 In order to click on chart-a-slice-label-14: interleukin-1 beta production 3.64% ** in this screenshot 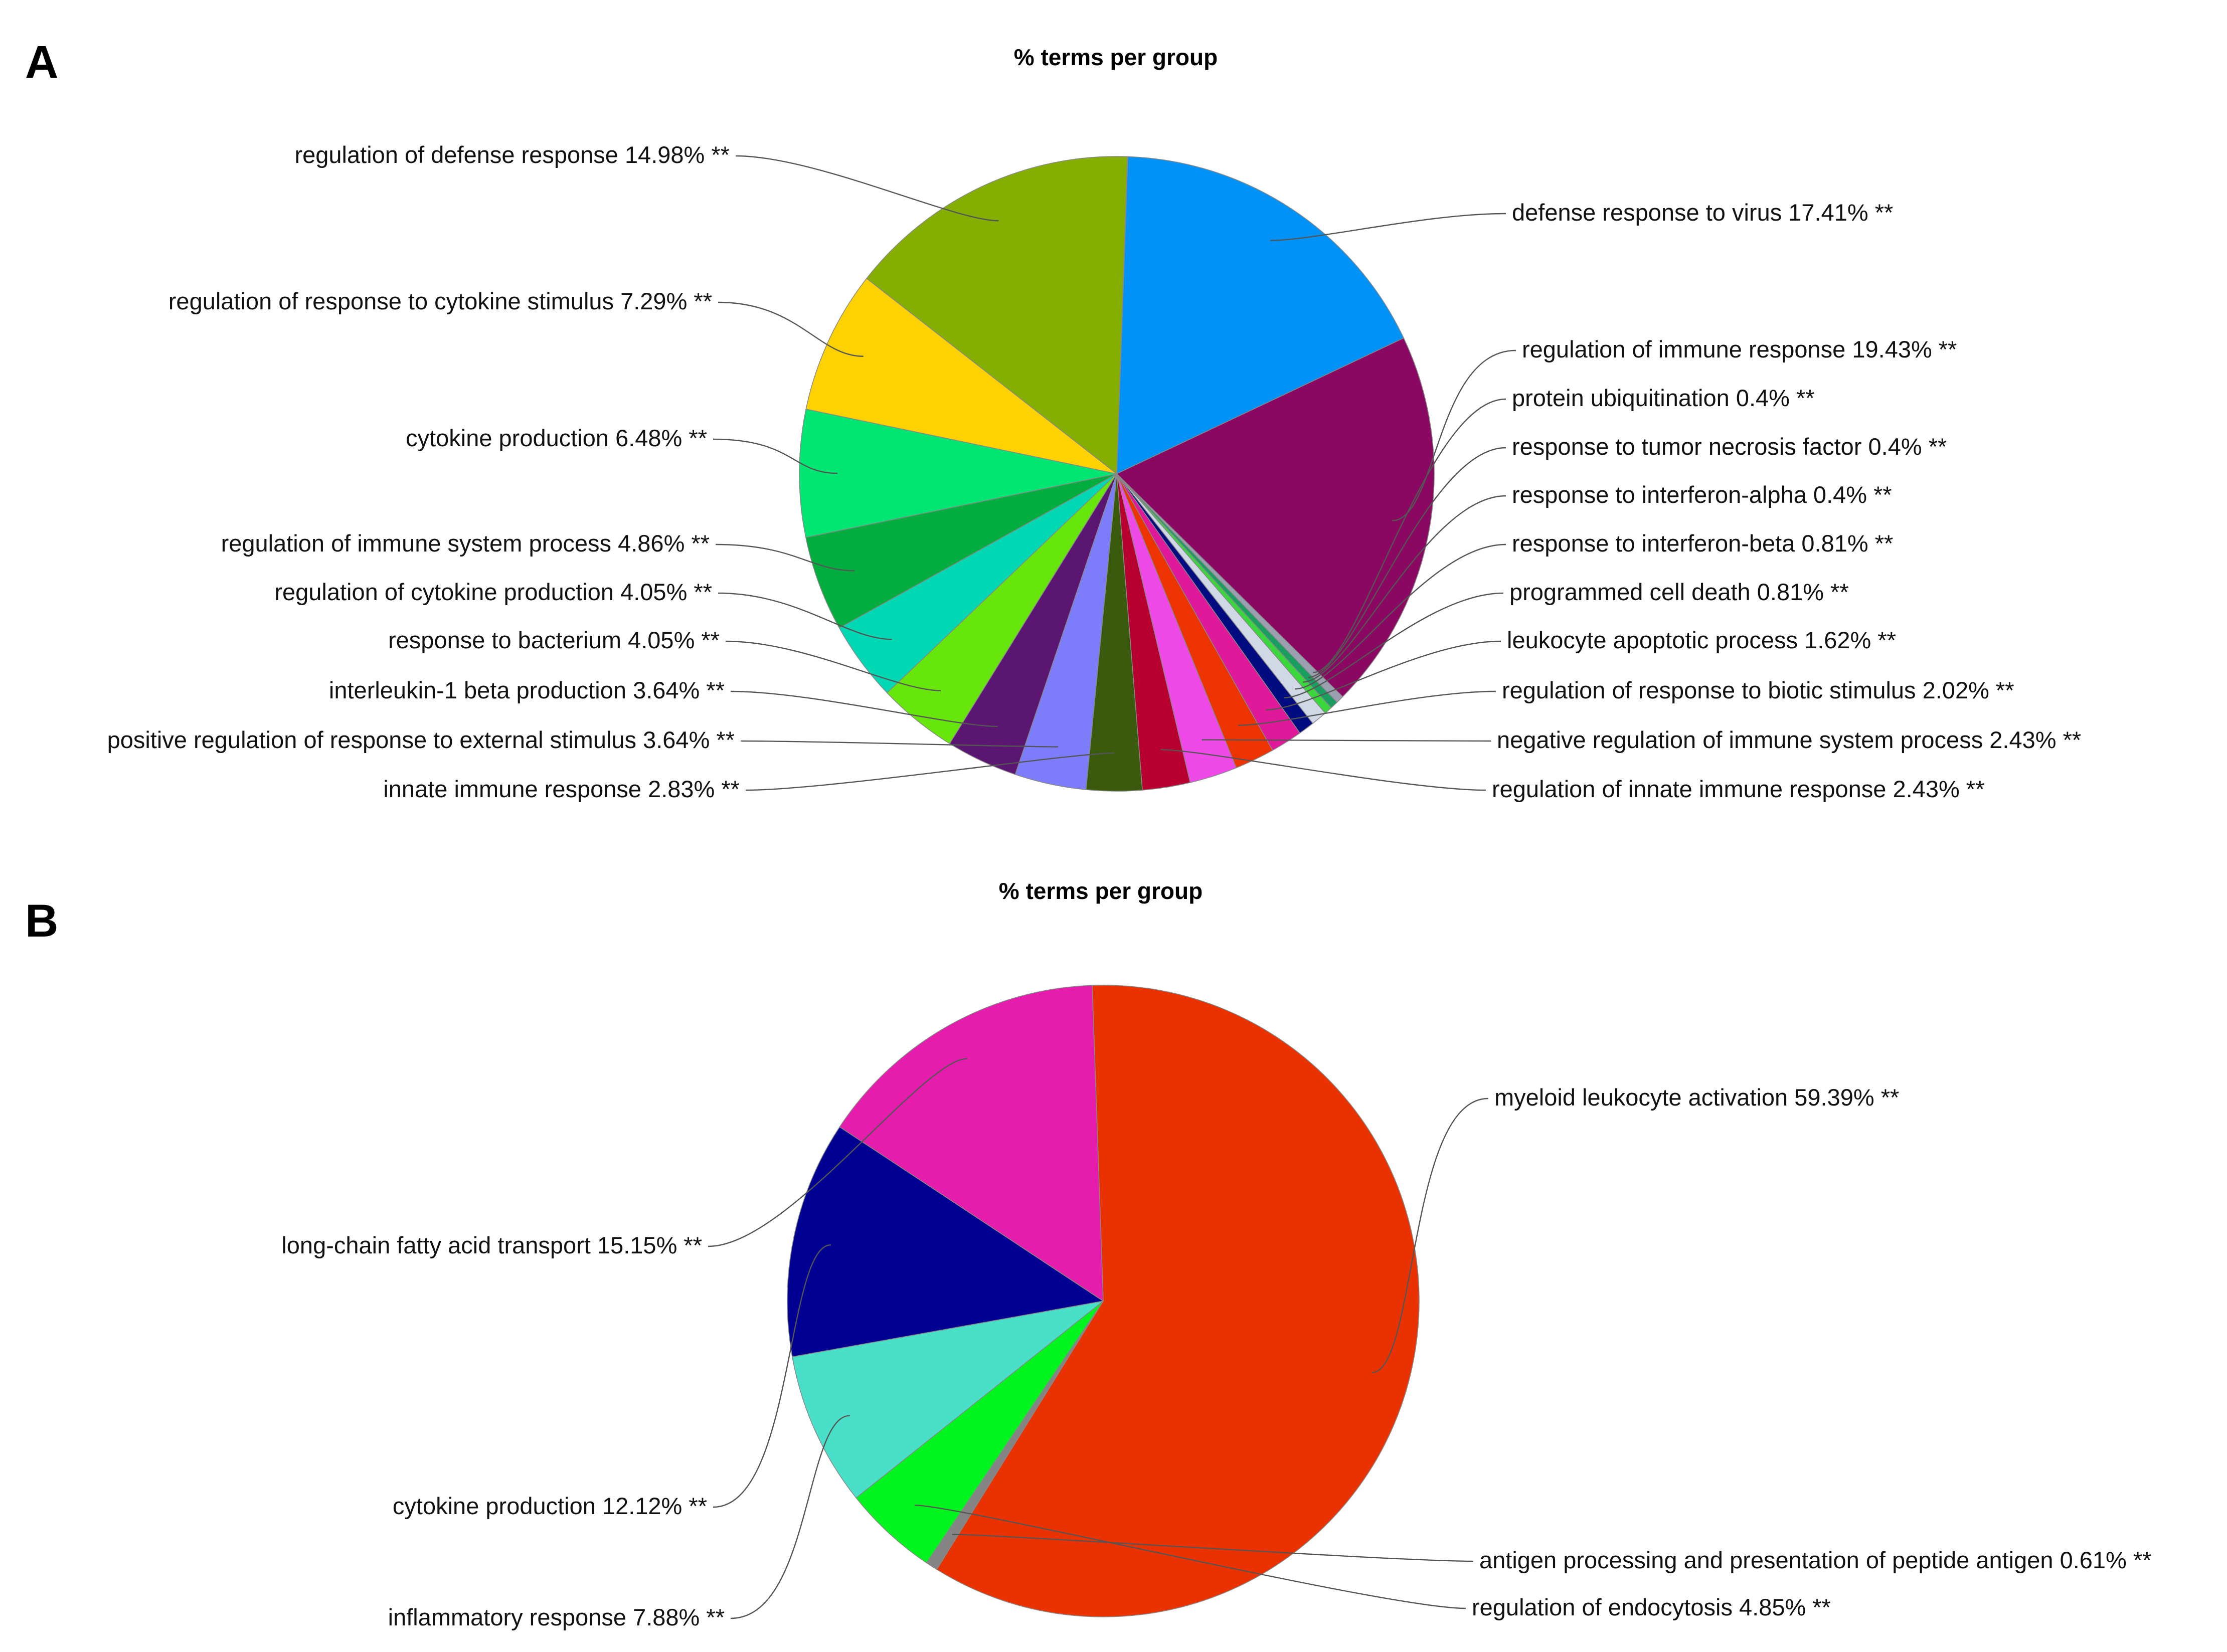, I will do `click(527, 690)`.